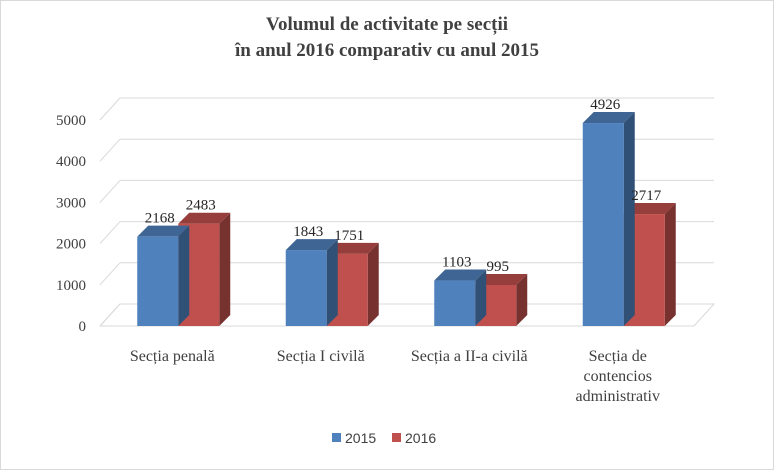 This screenshot has height=470, width=774. What do you see at coordinates (646, 196) in the screenshot?
I see `data-label: 2717` at bounding box center [646, 196].